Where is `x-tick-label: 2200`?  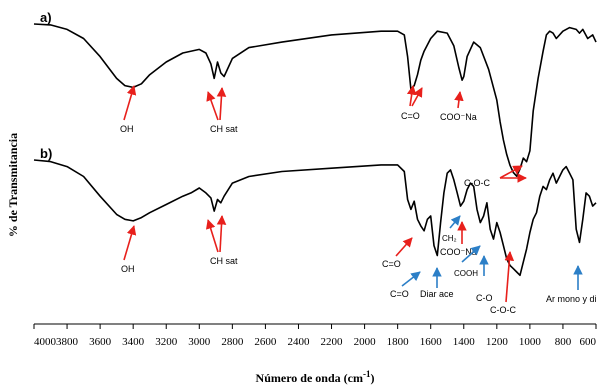
x-tick-label: 2200 is located at coordinates (332, 342).